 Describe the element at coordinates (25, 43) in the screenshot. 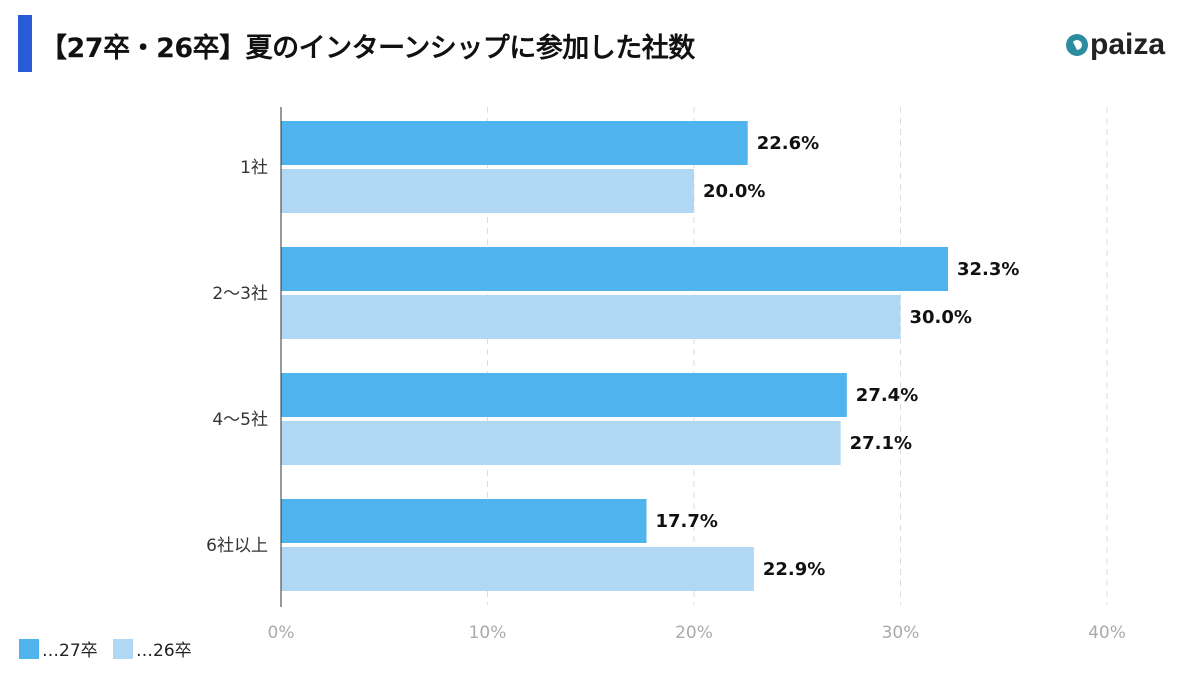

I see `title-accent-bar` at that location.